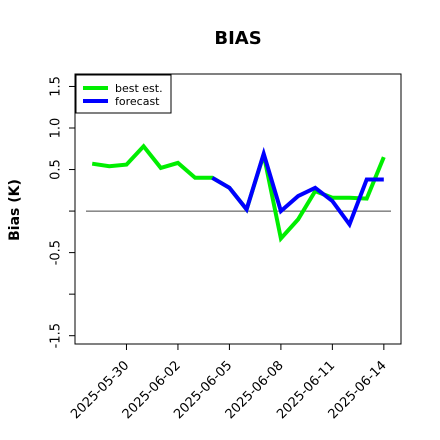 This screenshot has width=440, height=440. I want to click on y-tick-label: 0.5, so click(56, 169).